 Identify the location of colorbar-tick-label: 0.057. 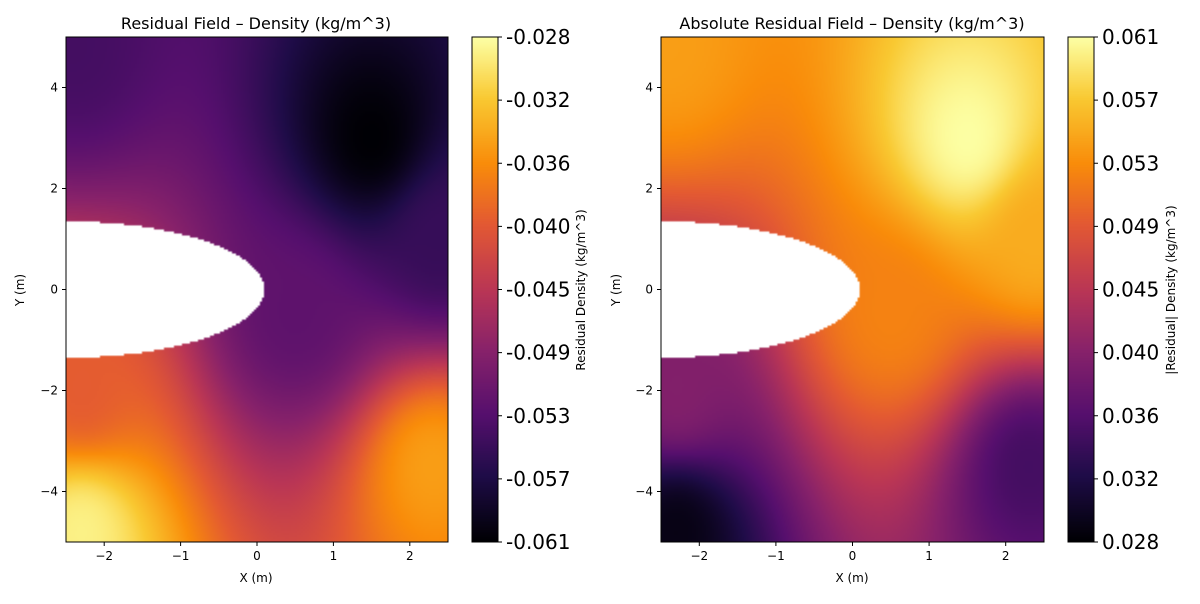
(1130, 100).